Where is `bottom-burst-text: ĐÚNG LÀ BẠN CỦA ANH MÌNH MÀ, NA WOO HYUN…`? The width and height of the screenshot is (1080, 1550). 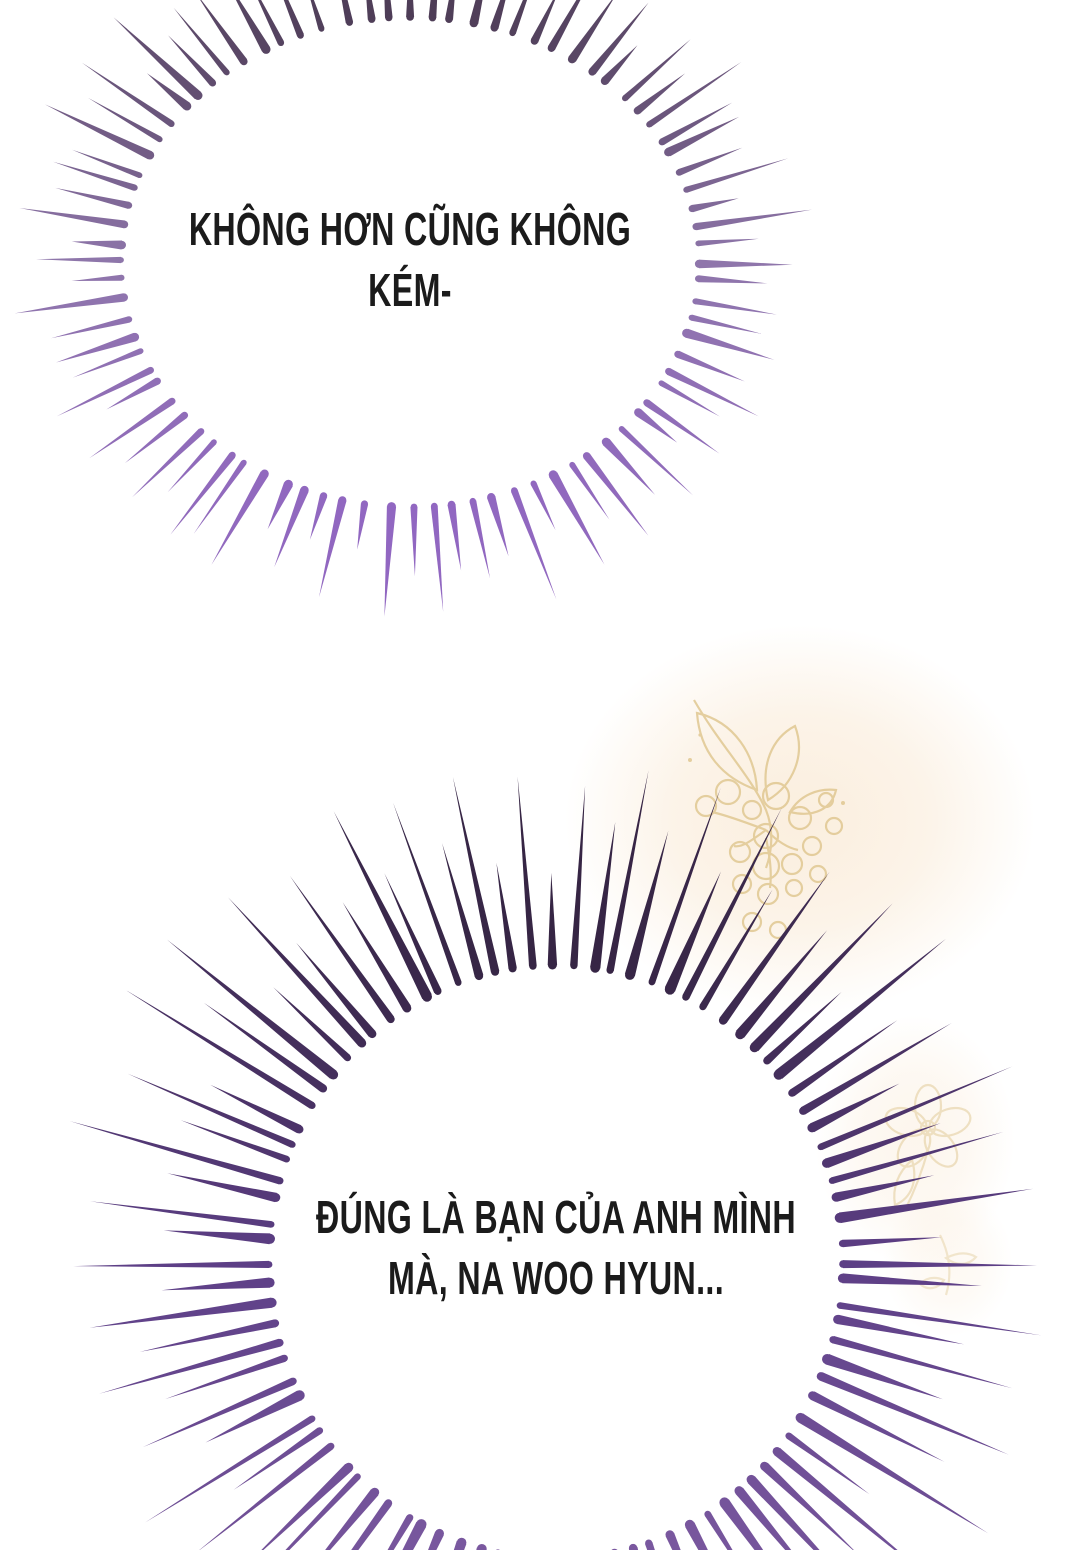 bottom-burst-text: ĐÚNG LÀ BẠN CỦA ANH MÌNH MÀ, NA WOO HYUN… is located at coordinates (556, 1248).